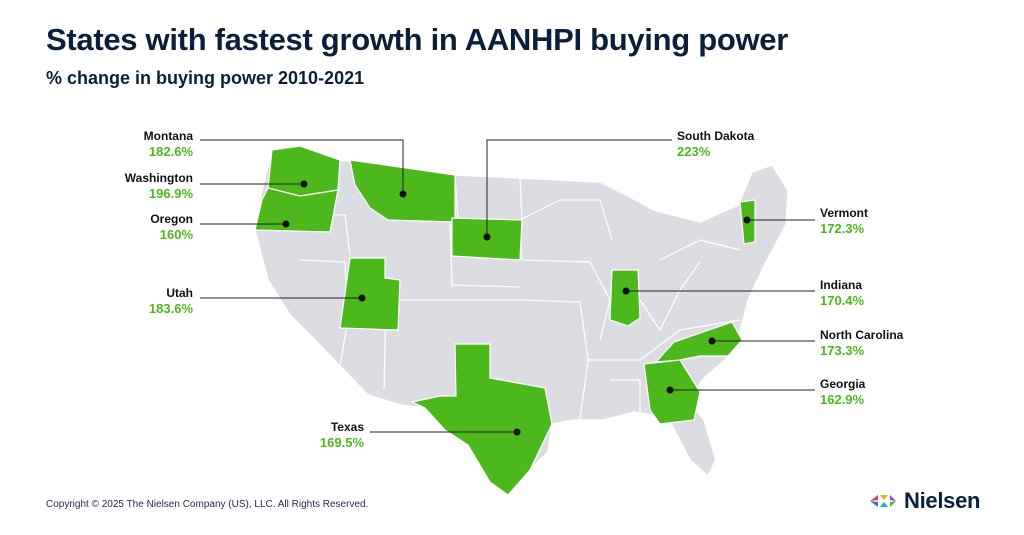 This screenshot has height=535, width=1024. I want to click on state-name: North Carolina, so click(862, 335).